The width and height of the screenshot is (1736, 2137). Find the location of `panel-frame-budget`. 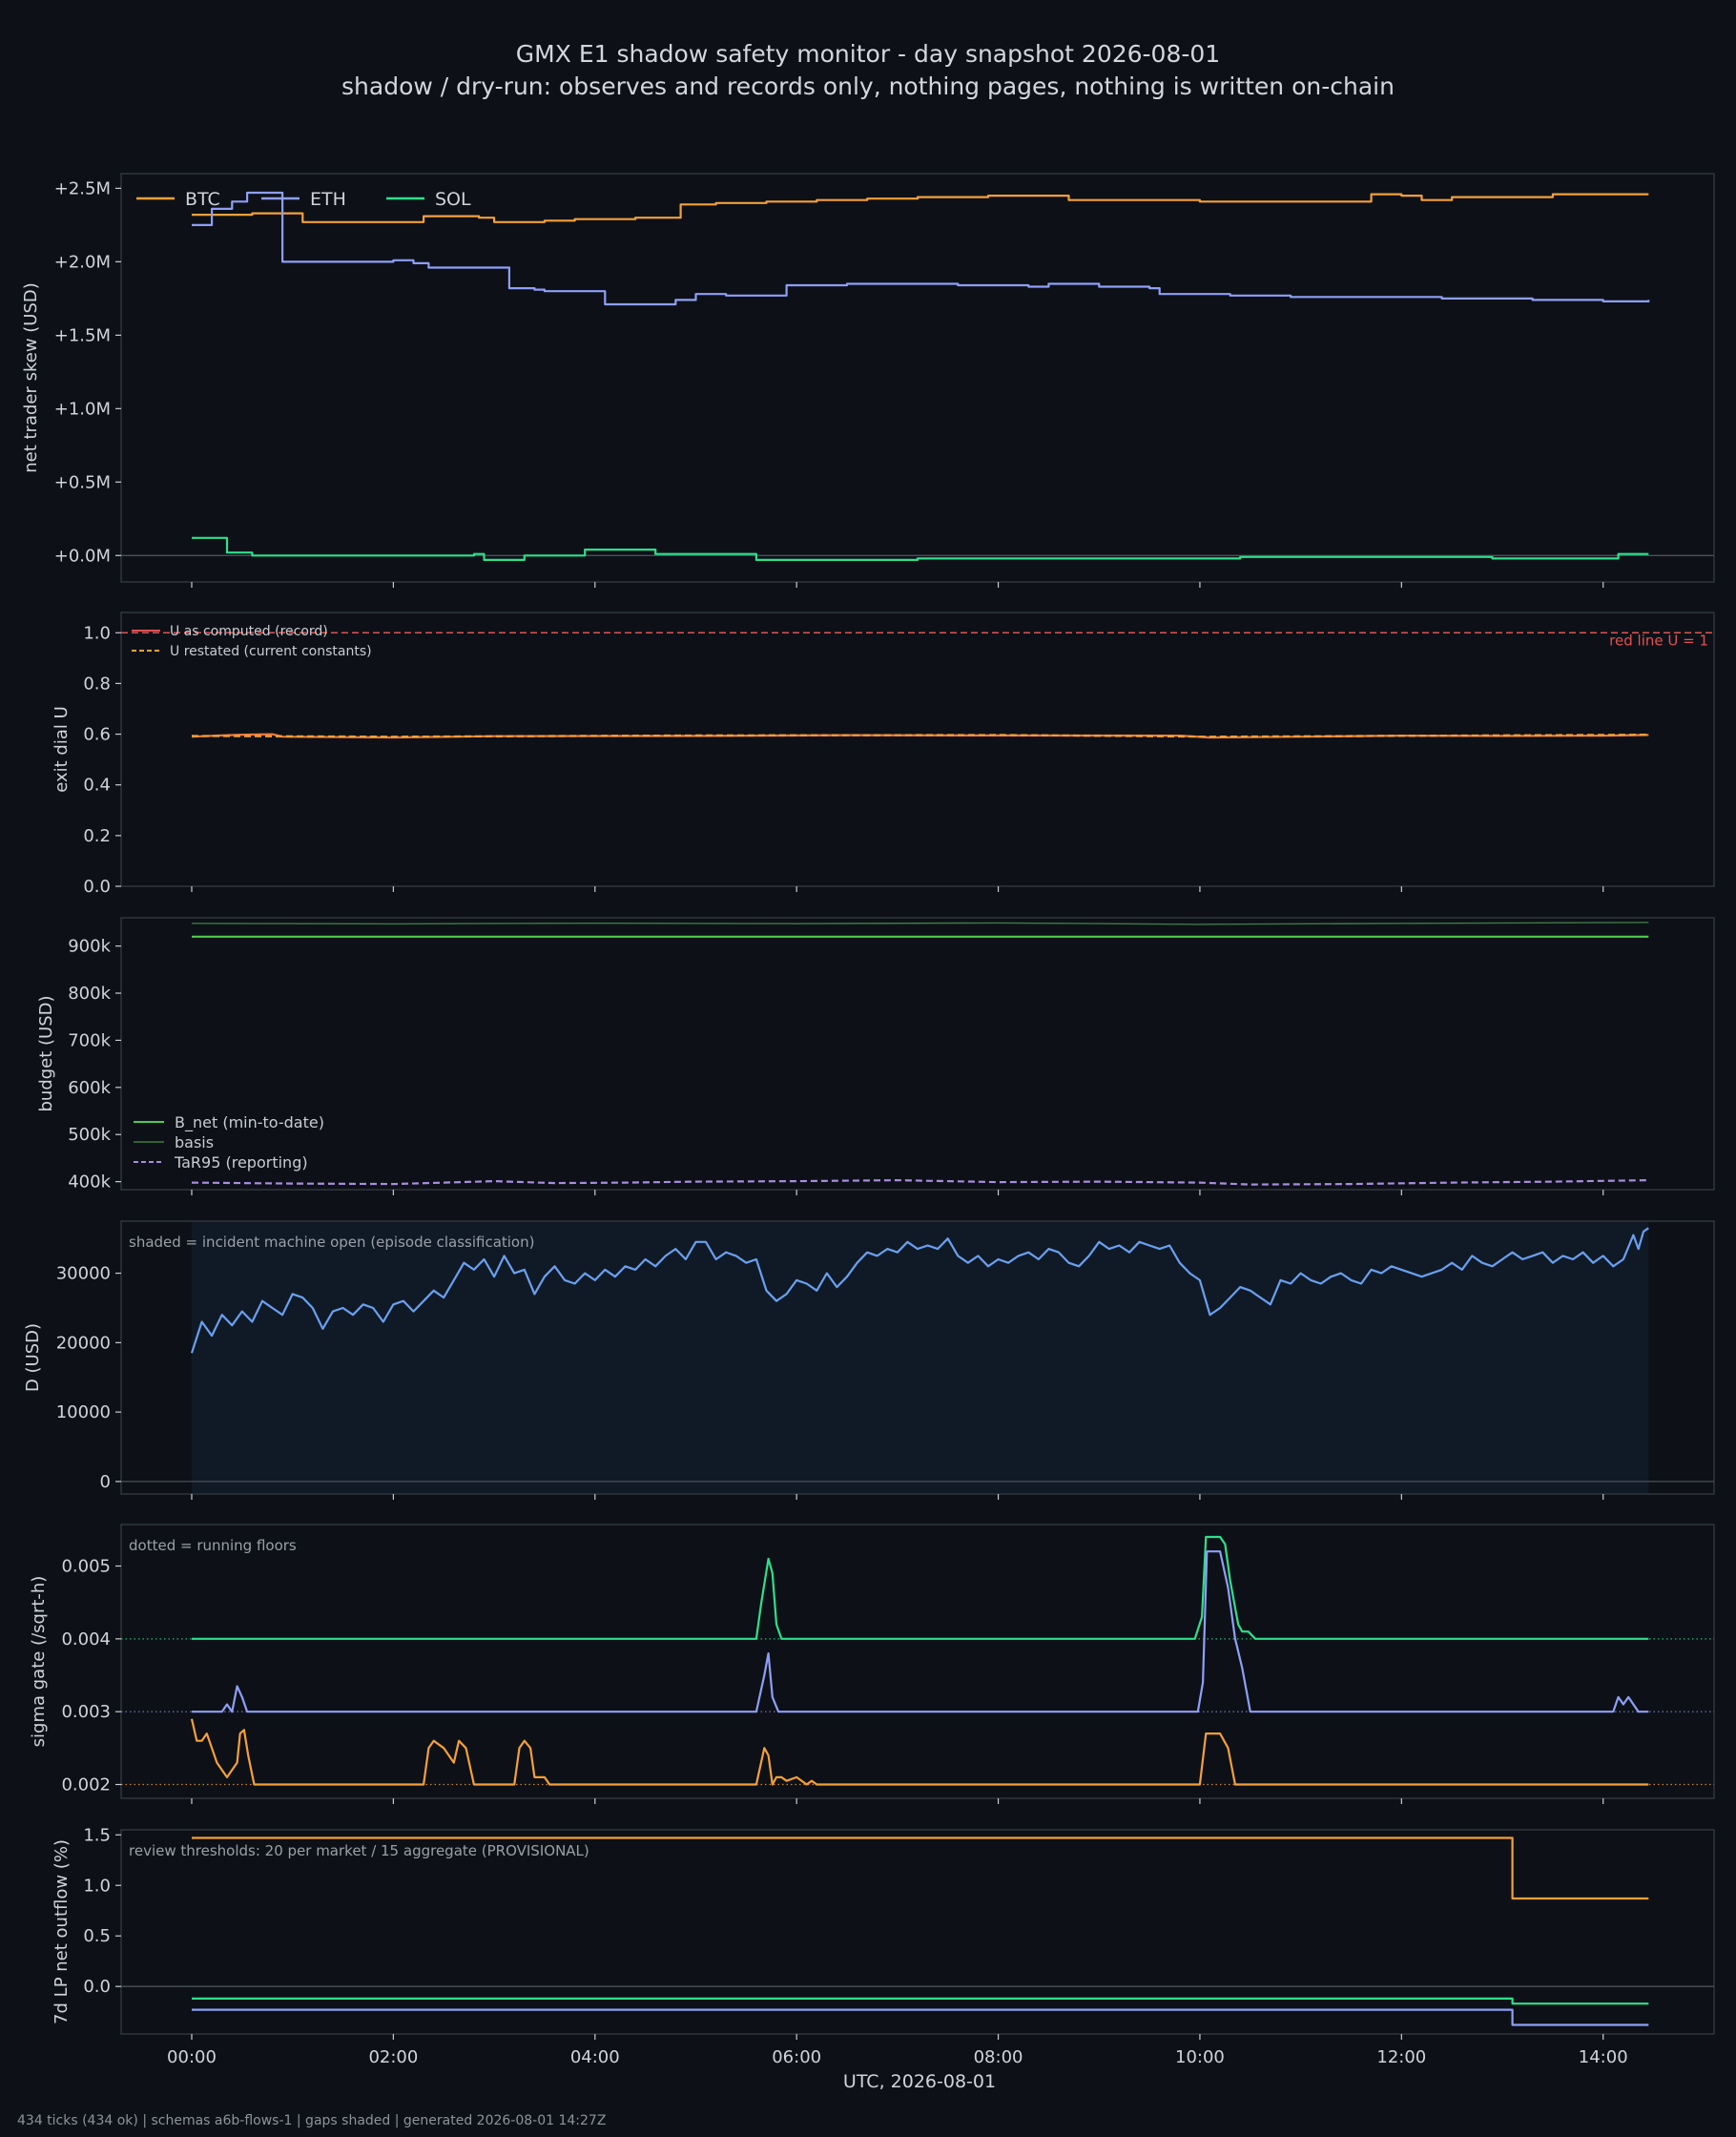

panel-frame-budget is located at coordinates (917, 1054).